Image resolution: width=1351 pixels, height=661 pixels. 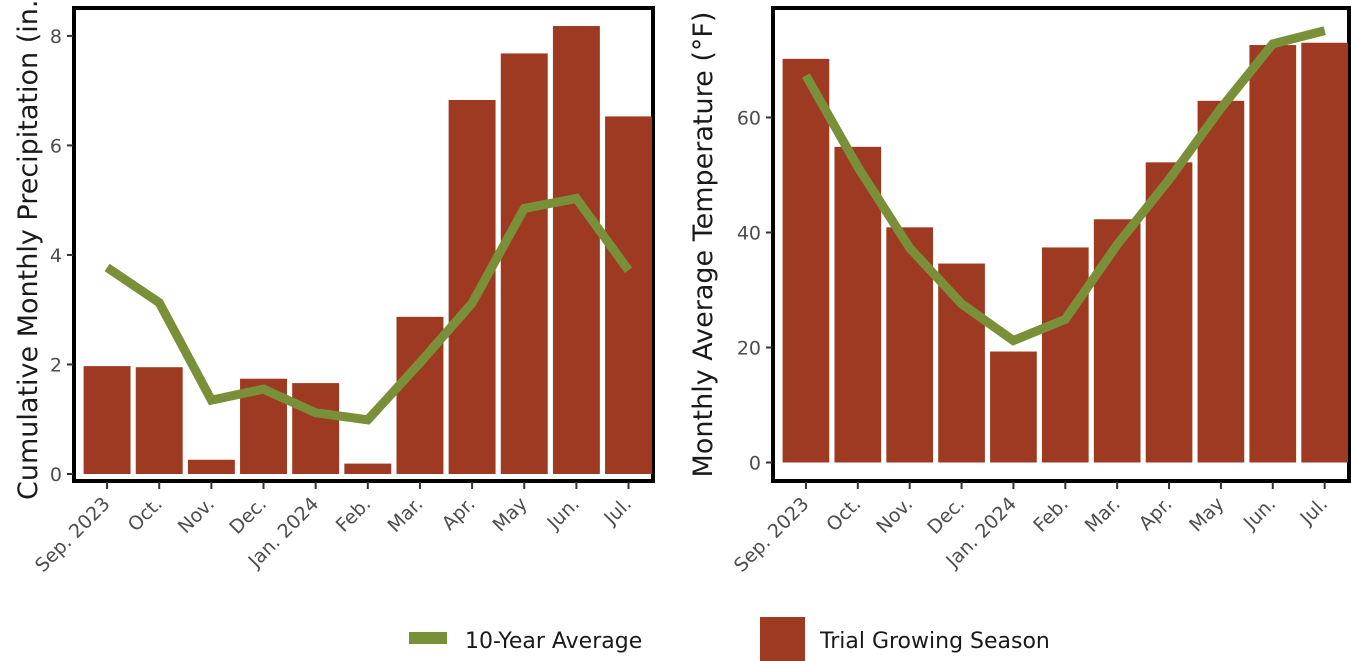 I want to click on y-axis-title: Cumulative Monthly Precipitation (in.), so click(x=28, y=250).